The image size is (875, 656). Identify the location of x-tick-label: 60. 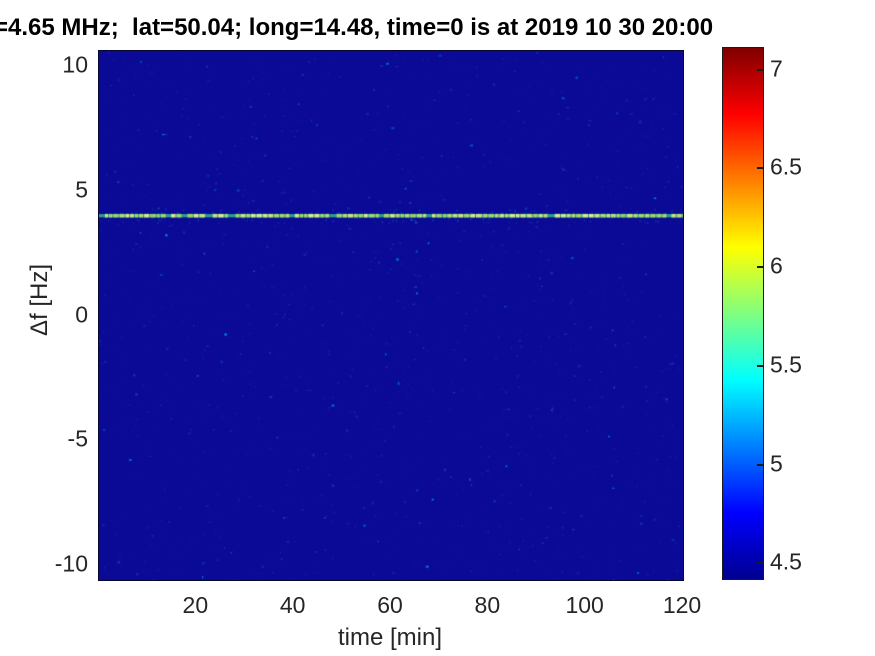
(390, 605).